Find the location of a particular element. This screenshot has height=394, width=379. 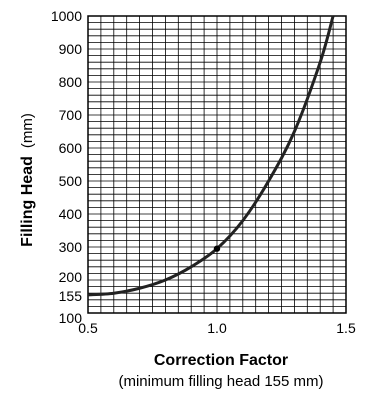

y-tick-label: 155 is located at coordinates (71, 296).